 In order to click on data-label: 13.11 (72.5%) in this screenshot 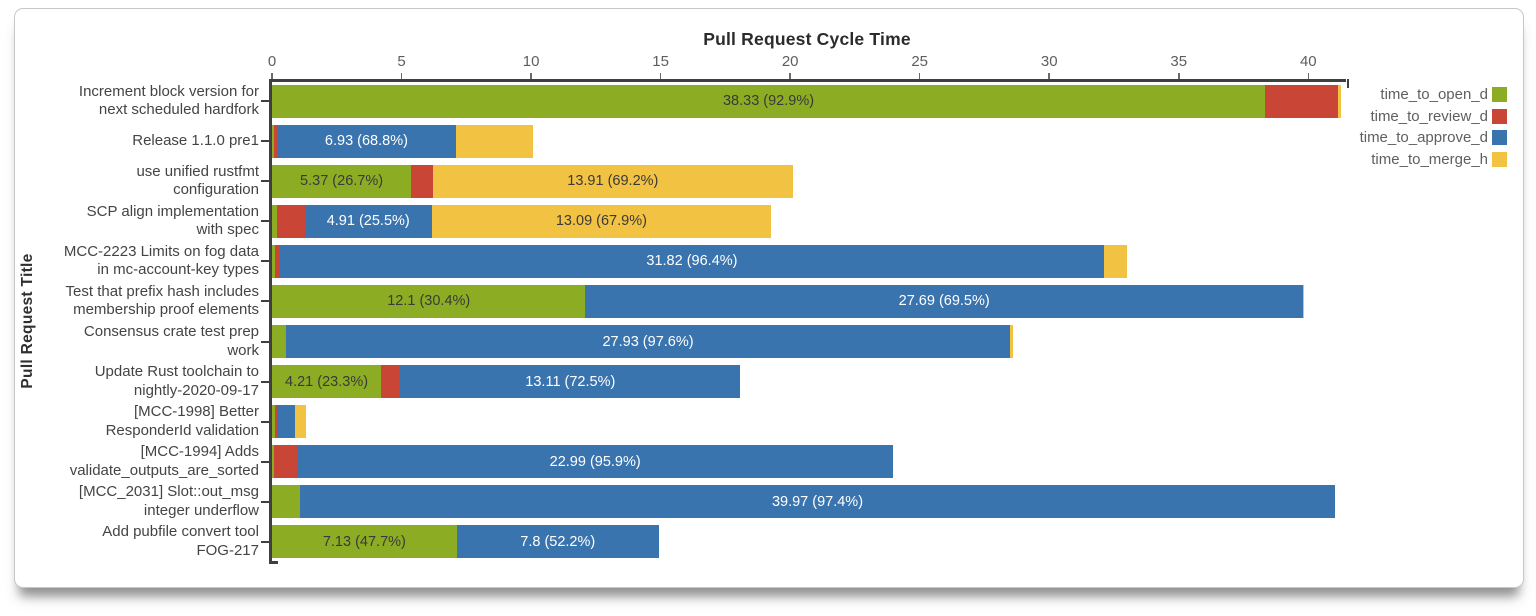, I will do `click(570, 381)`.